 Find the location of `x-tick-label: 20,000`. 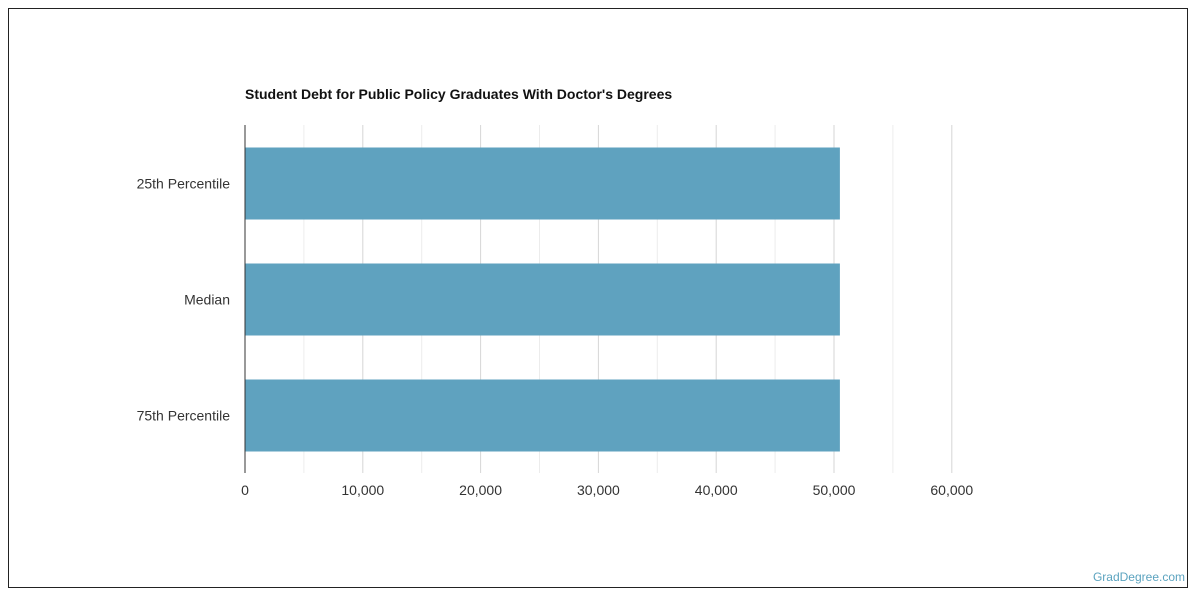

x-tick-label: 20,000 is located at coordinates (480, 490).